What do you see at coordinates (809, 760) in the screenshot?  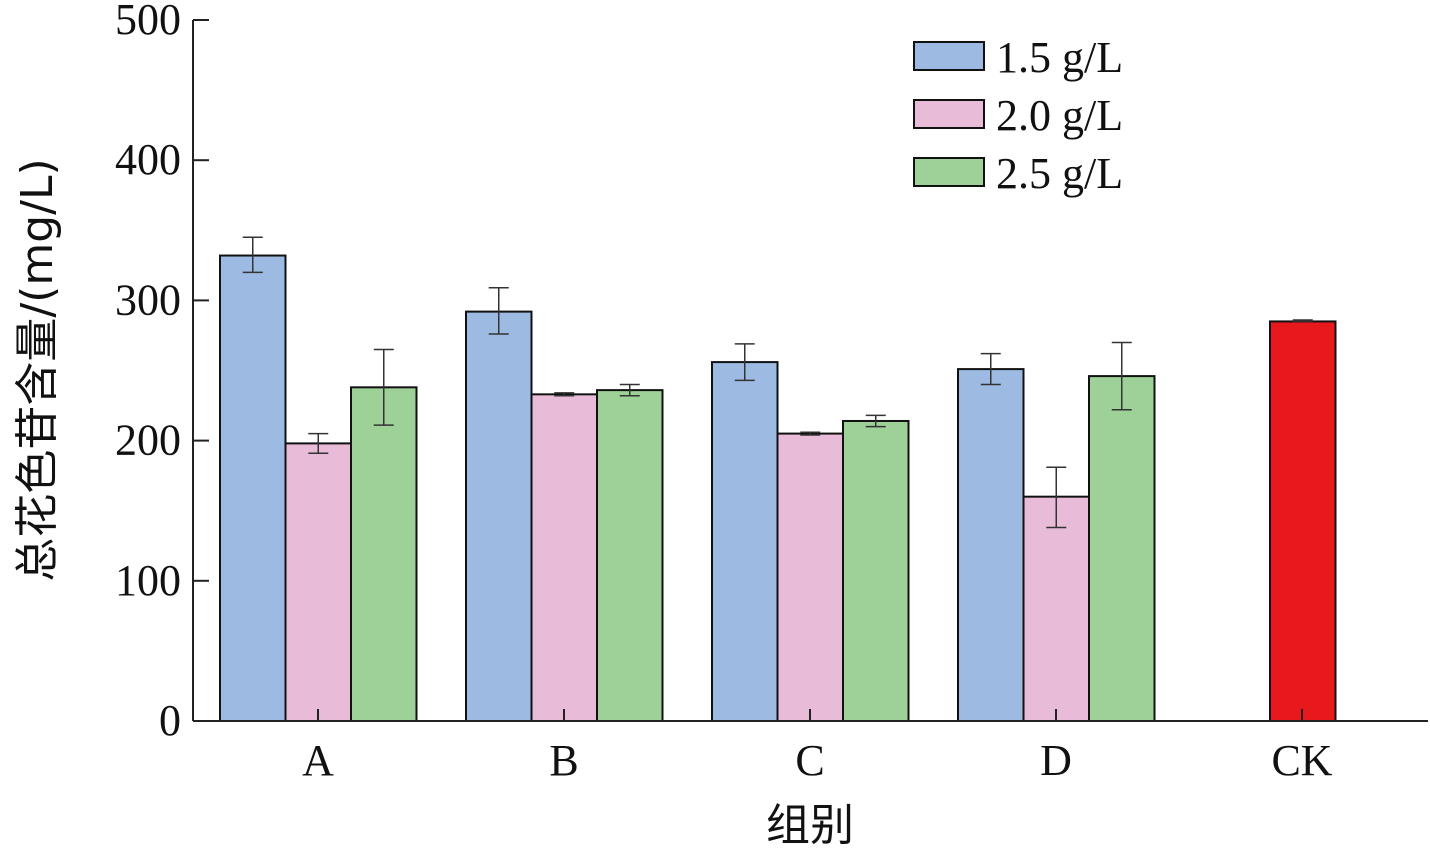 I see `x-tick-label: C` at bounding box center [809, 760].